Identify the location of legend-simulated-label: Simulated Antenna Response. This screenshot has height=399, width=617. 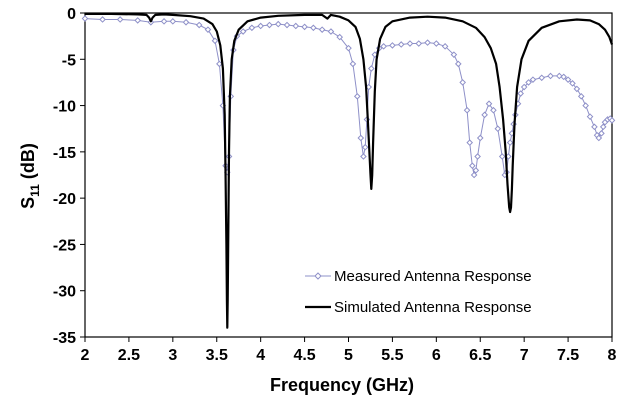
(433, 307).